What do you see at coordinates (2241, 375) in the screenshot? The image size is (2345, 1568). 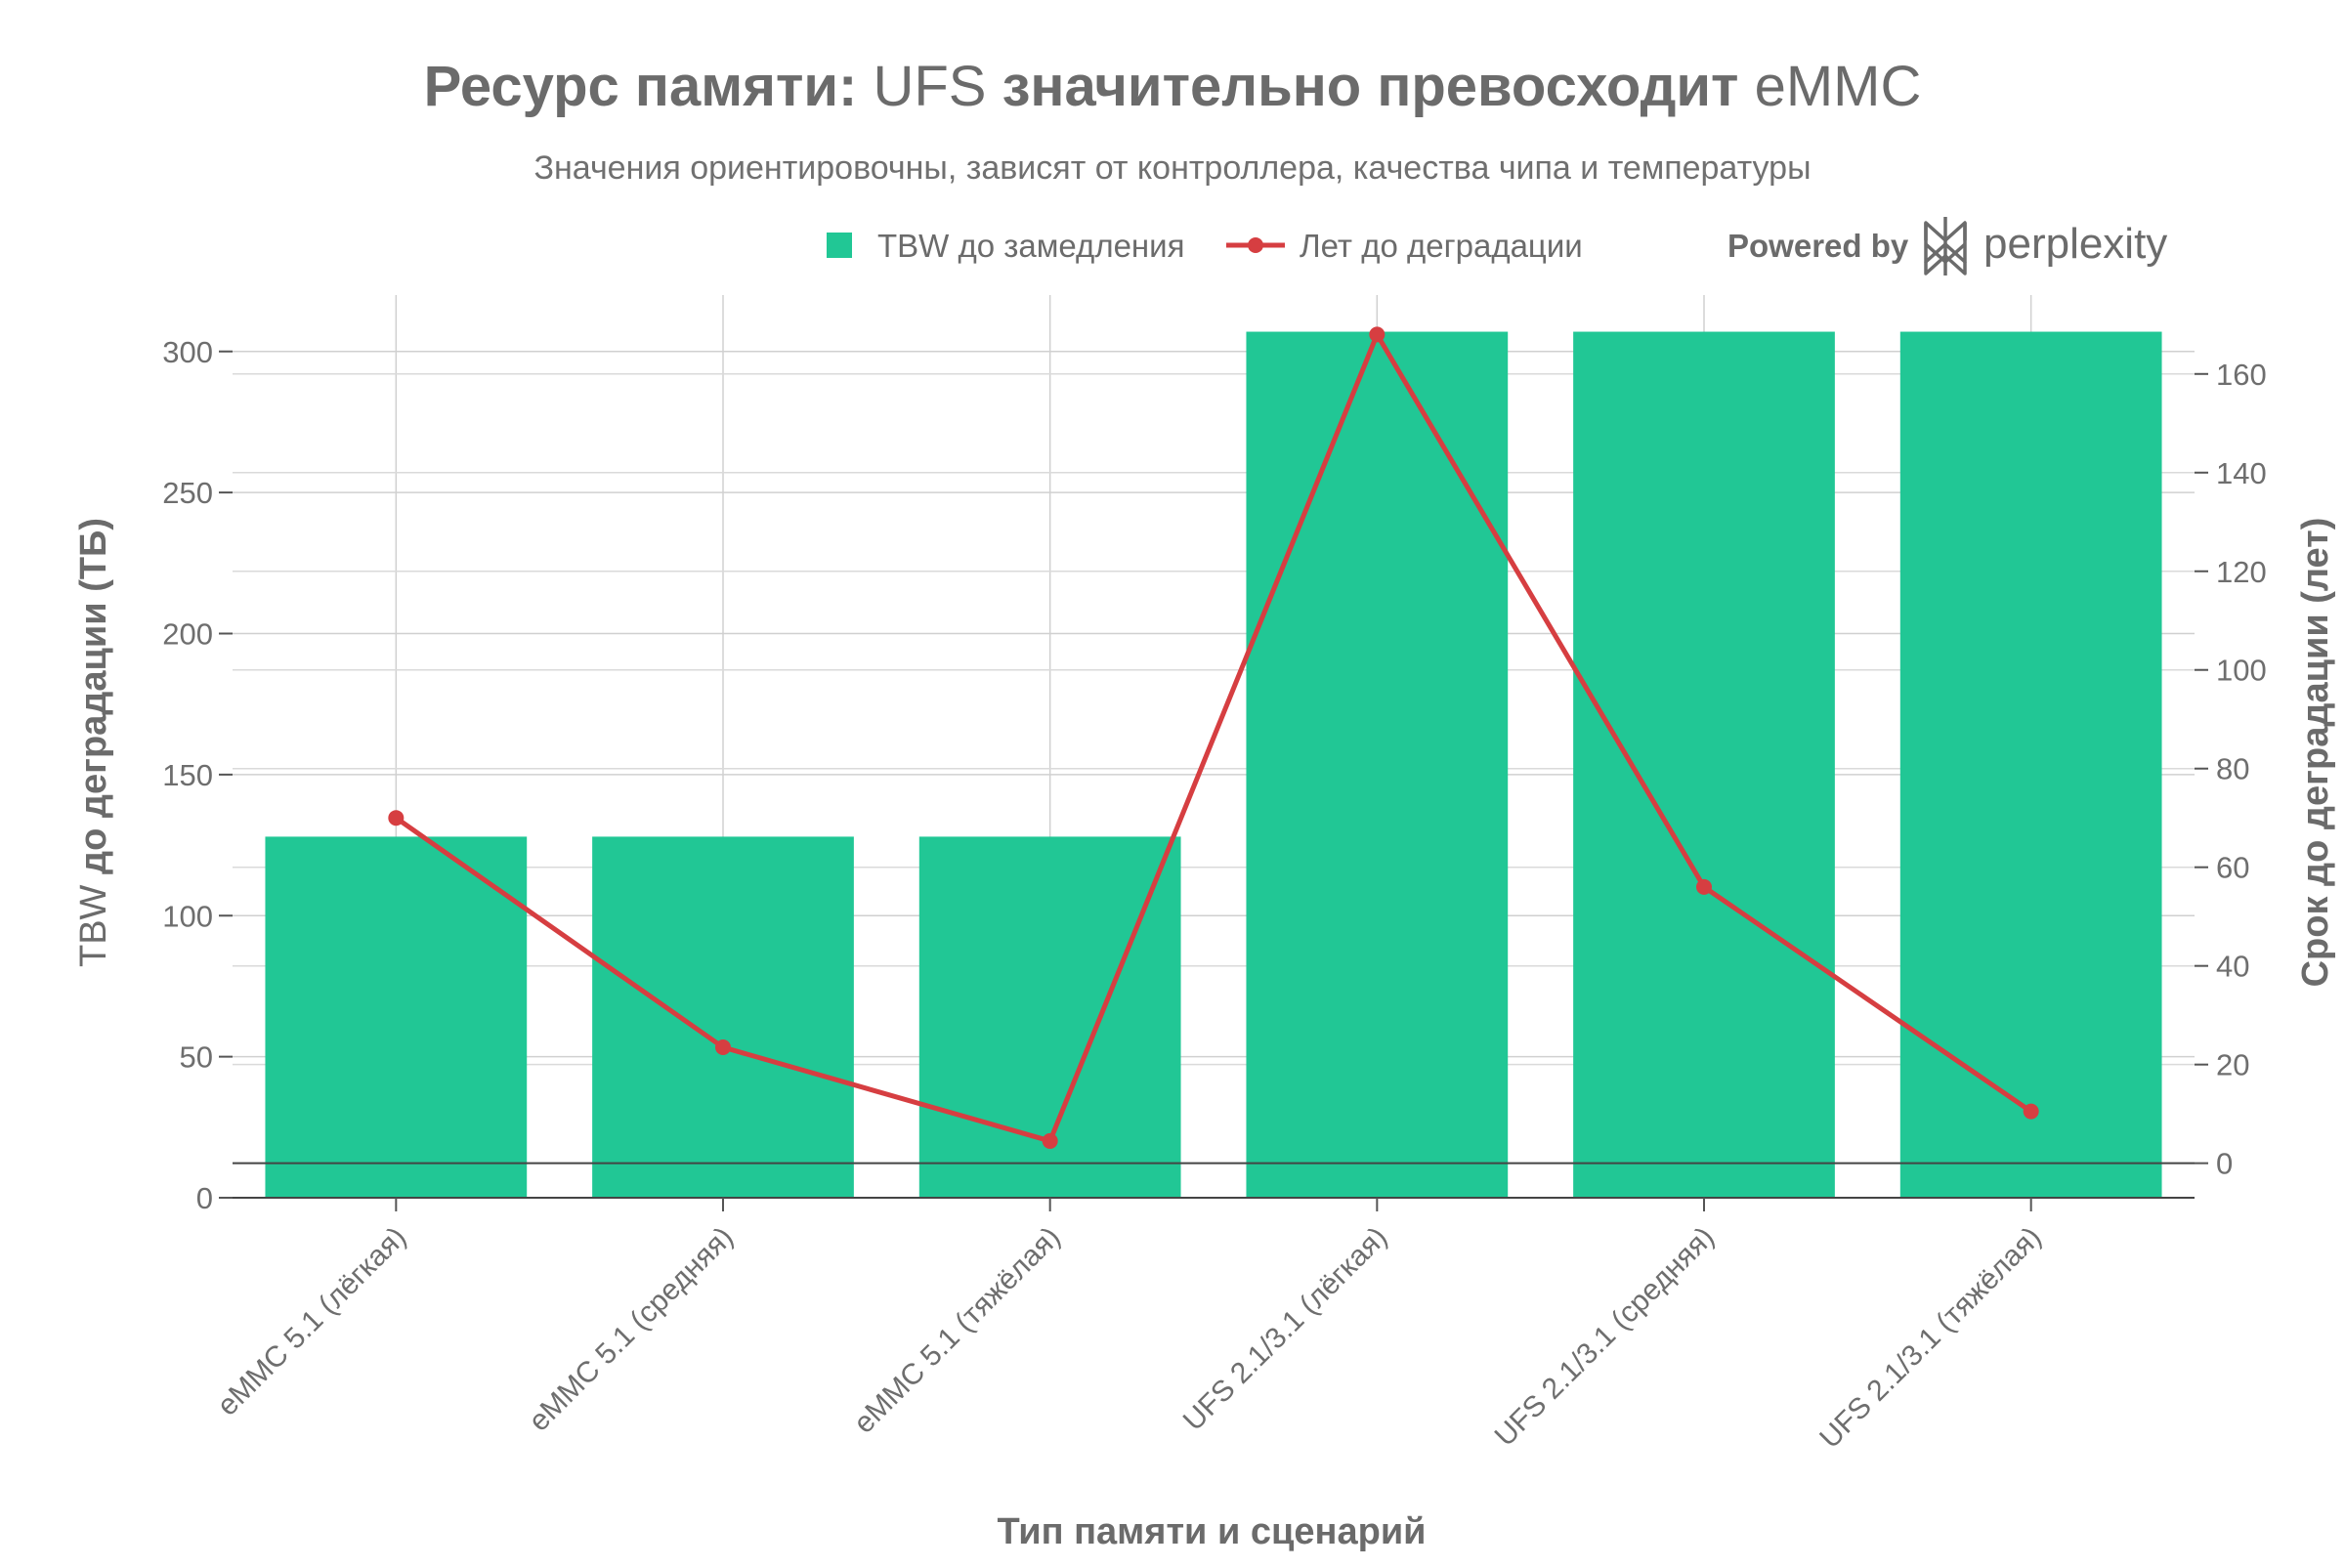 I see `right-tick-label: 160` at bounding box center [2241, 375].